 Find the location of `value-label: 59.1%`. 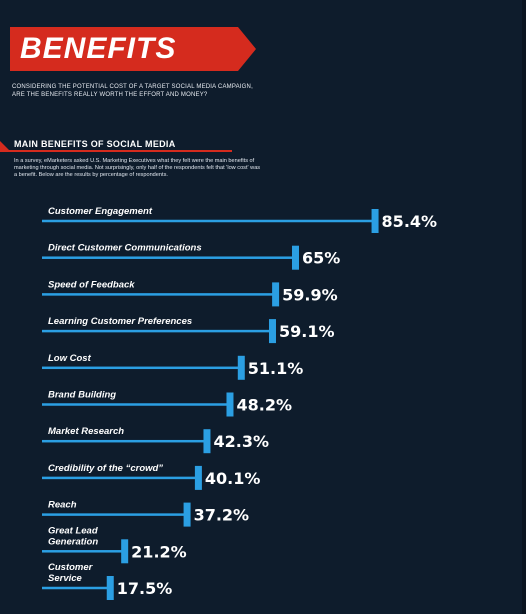

value-label: 59.1% is located at coordinates (307, 331).